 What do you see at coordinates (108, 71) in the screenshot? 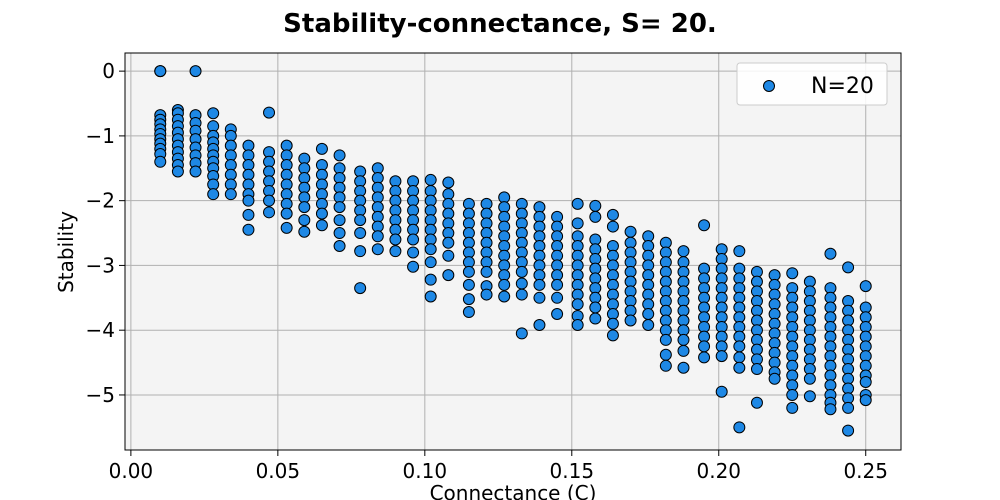
I see `y-tick-label: 0` at bounding box center [108, 71].